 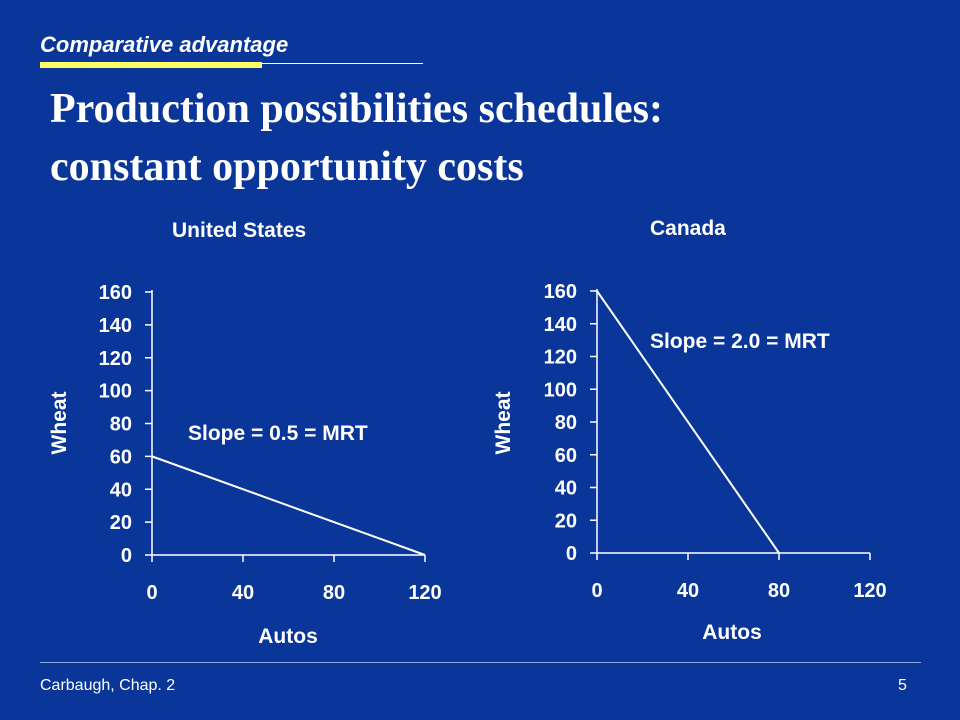 What do you see at coordinates (126, 556) in the screenshot?
I see `us-y-tick-label: 0` at bounding box center [126, 556].